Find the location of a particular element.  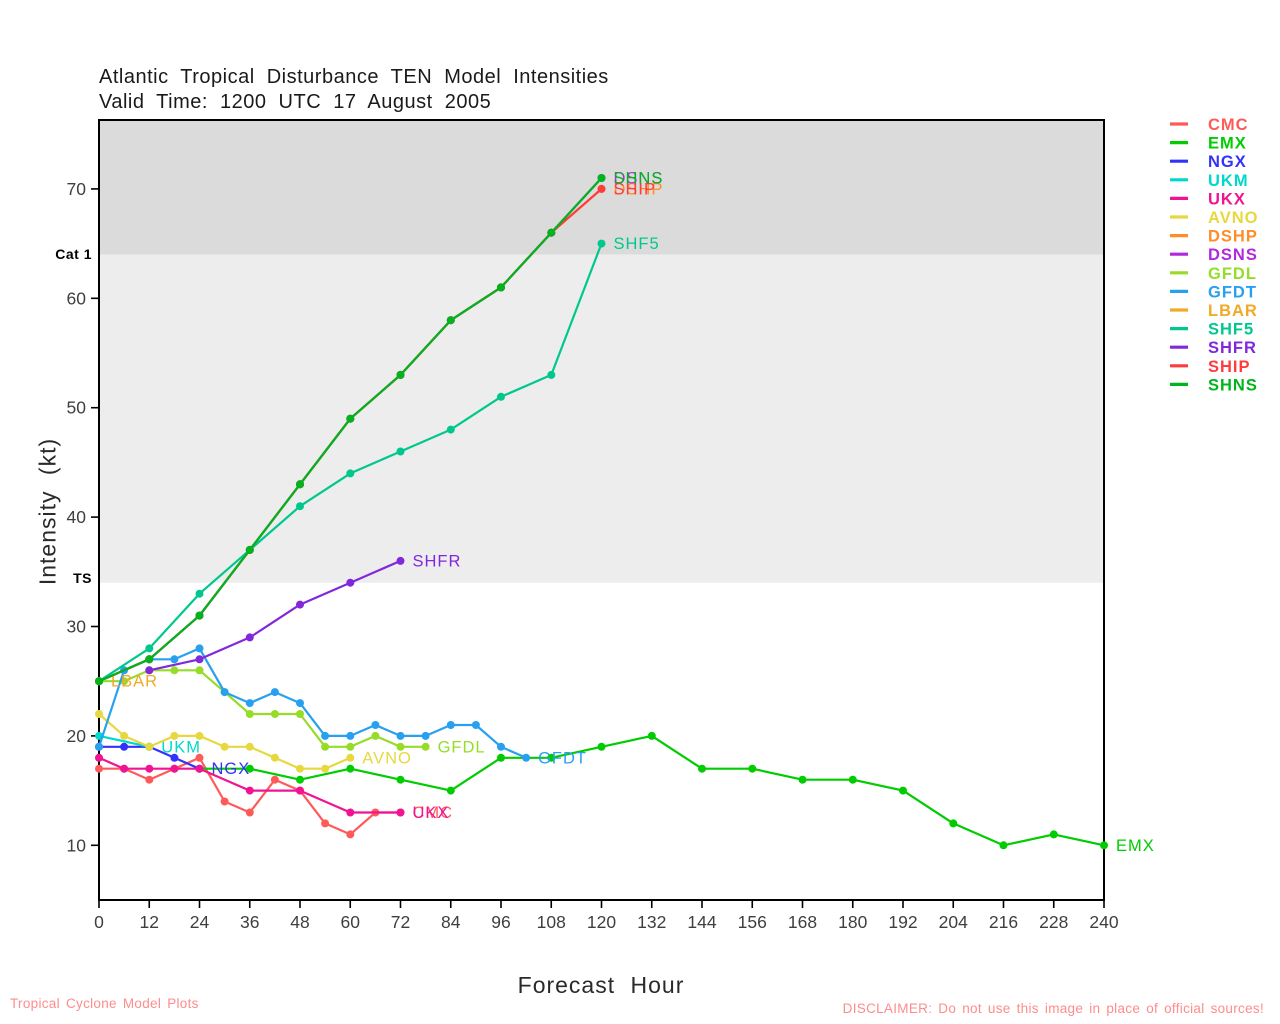

x-axis-title: Forecast Hour is located at coordinates (601, 985).